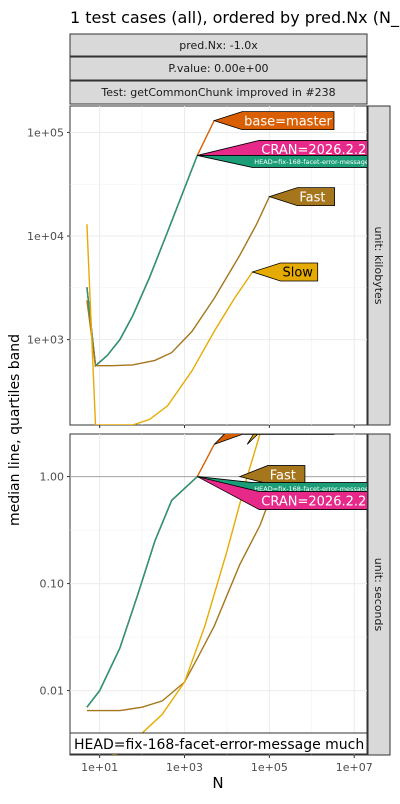 The image size is (400, 804). I want to click on y-tick-label: 1e+04, so click(45, 236).